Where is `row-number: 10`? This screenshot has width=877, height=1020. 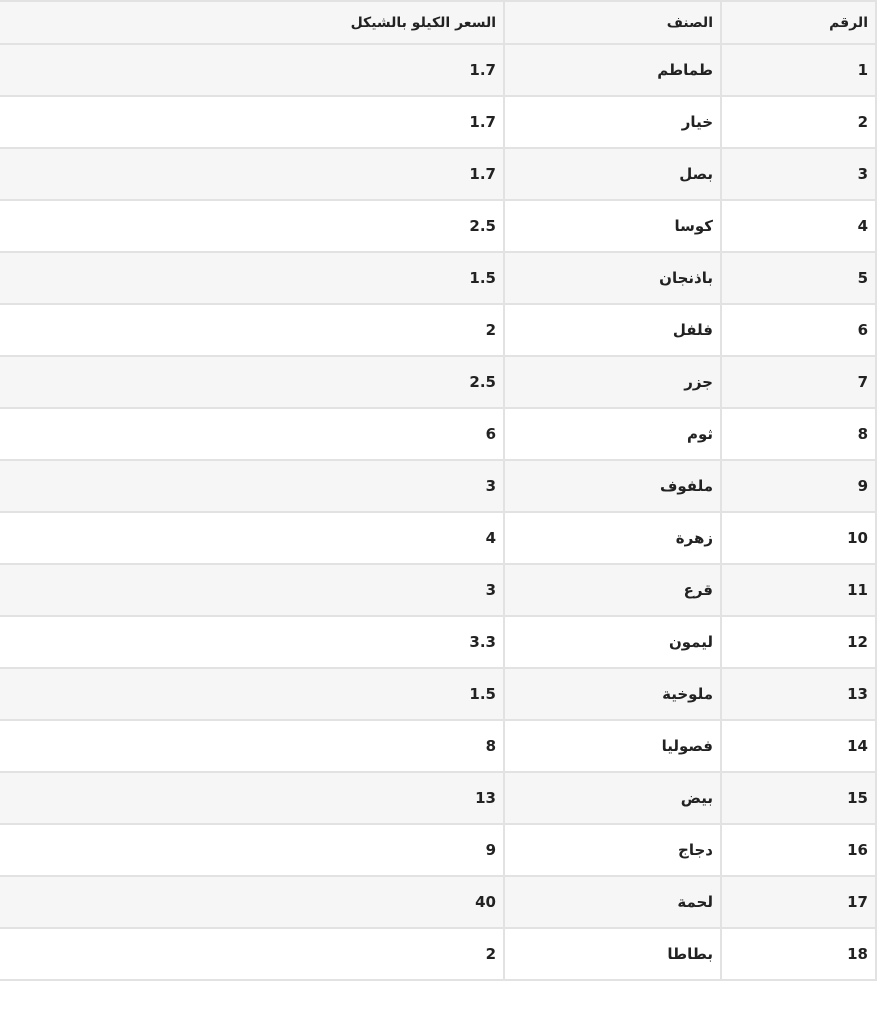 row-number: 10 is located at coordinates (798, 538).